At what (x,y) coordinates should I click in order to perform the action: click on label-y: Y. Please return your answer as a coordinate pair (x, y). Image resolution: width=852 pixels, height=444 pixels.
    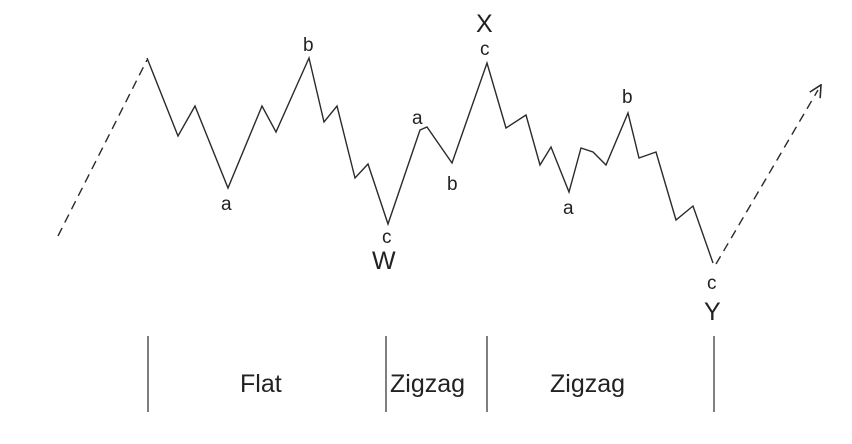
    Looking at the image, I should click on (712, 312).